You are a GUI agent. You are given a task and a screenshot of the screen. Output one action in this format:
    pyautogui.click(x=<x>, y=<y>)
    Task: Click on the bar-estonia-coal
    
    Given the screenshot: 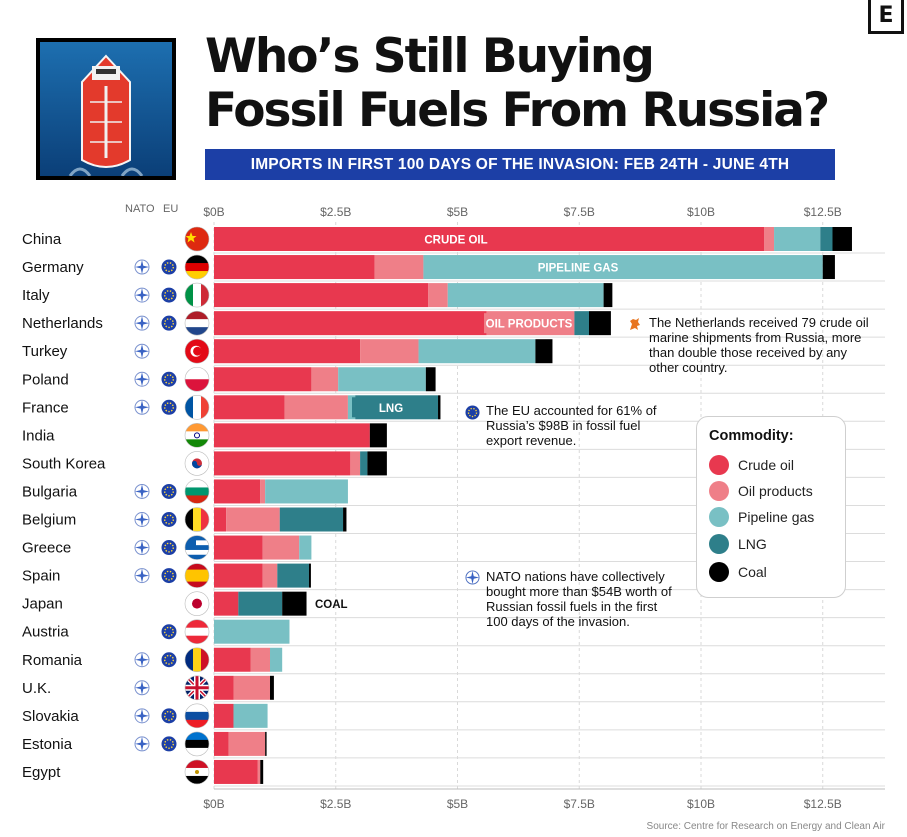 What is the action you would take?
    pyautogui.click(x=266, y=743)
    